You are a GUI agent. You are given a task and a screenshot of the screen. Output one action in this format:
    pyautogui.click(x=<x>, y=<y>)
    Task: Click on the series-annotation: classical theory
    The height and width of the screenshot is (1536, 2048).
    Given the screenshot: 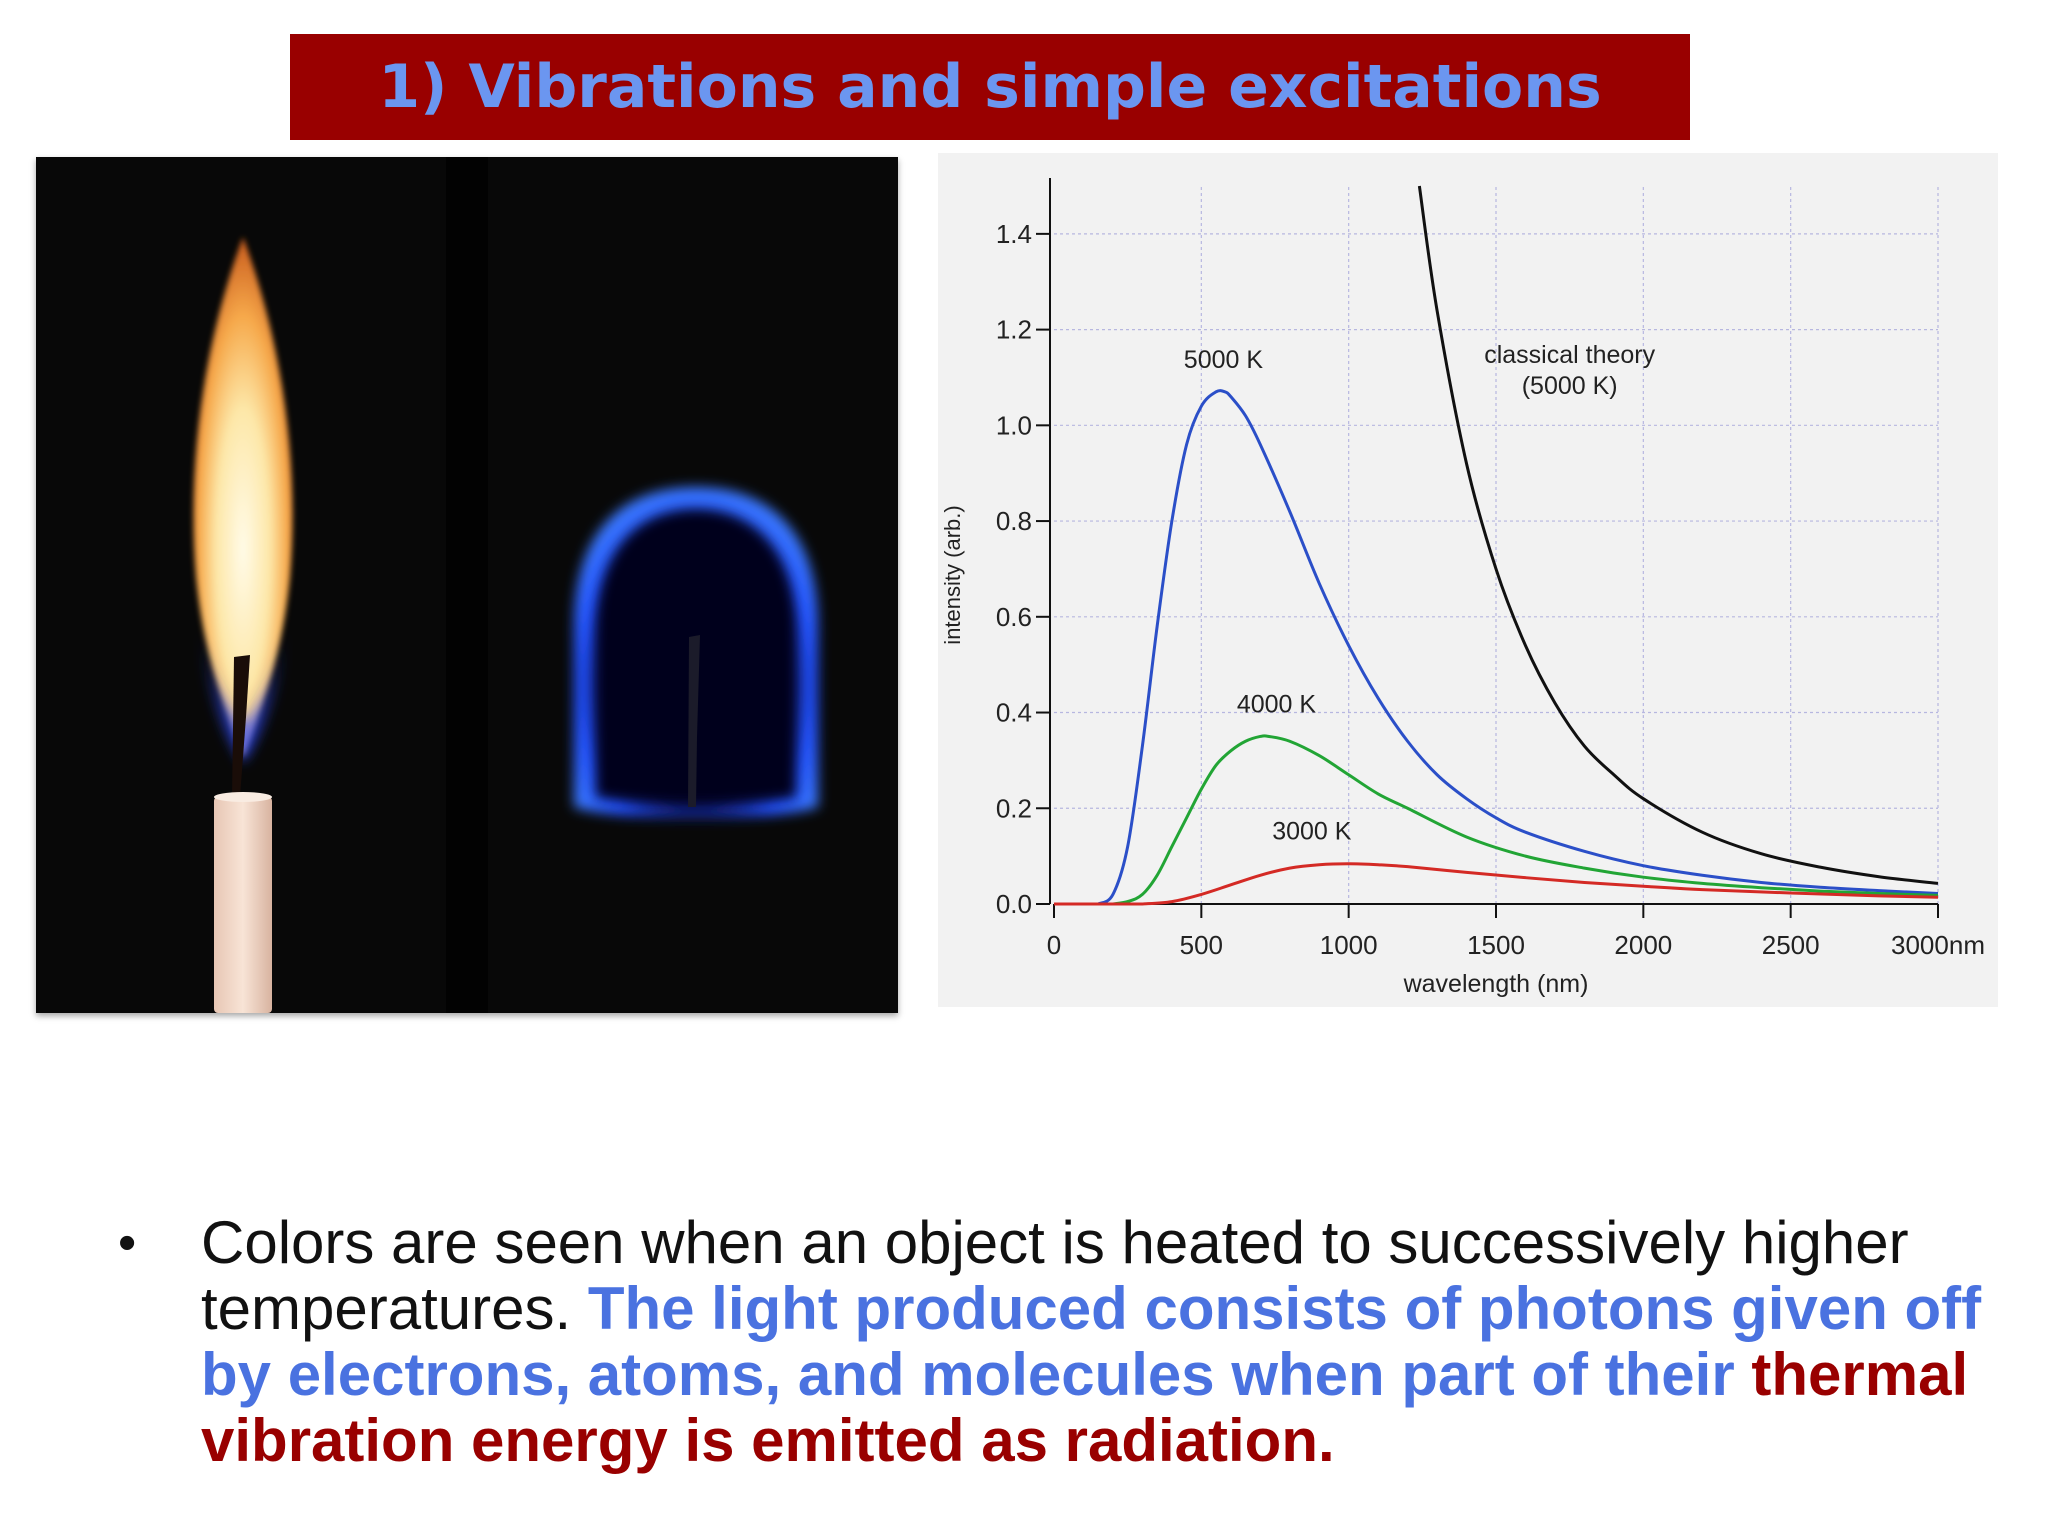 What is the action you would take?
    pyautogui.click(x=1569, y=355)
    